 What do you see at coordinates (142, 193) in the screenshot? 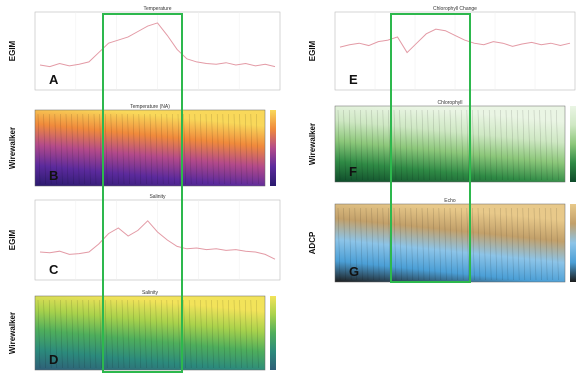
I see `highlight-box` at bounding box center [142, 193].